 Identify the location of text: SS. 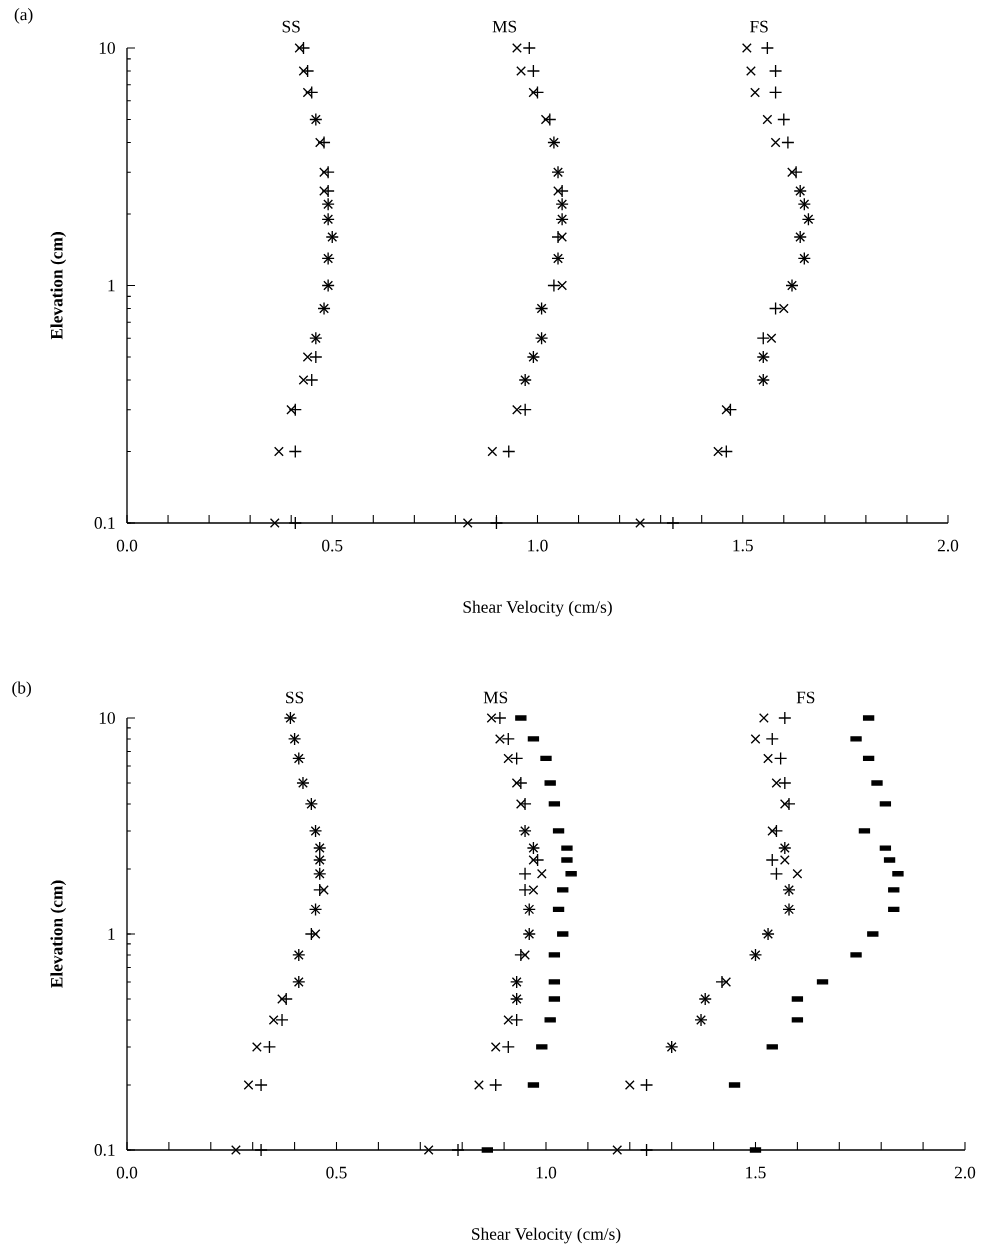
(295, 697).